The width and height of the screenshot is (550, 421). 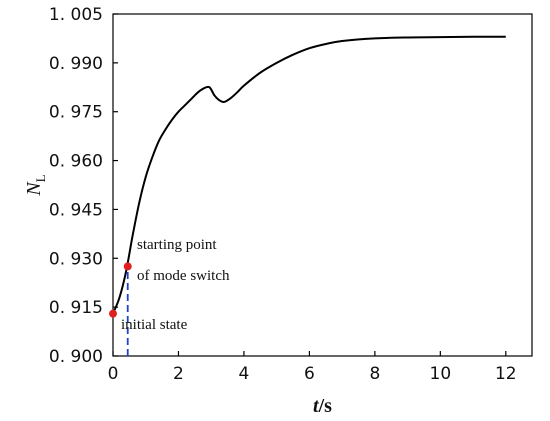 I want to click on y-axis-title-text: NL, so click(x=35, y=185).